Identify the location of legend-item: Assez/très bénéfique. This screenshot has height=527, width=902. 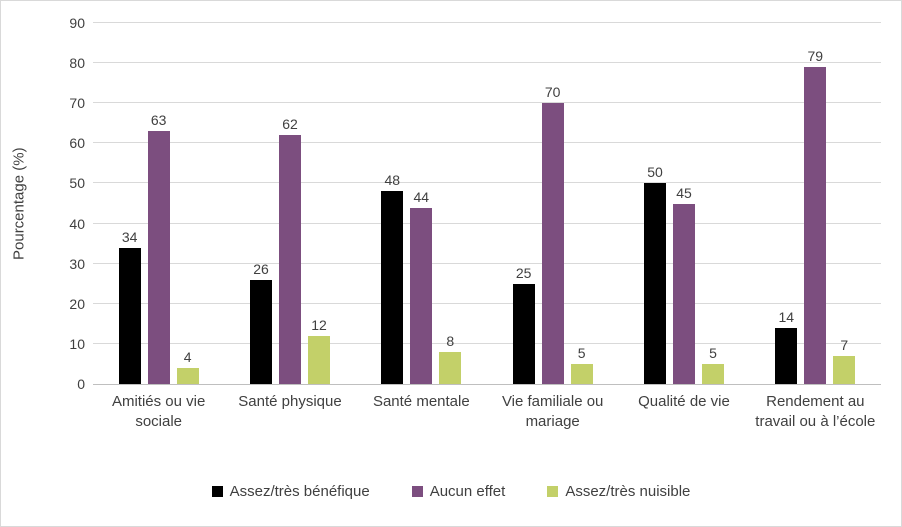
(290, 491).